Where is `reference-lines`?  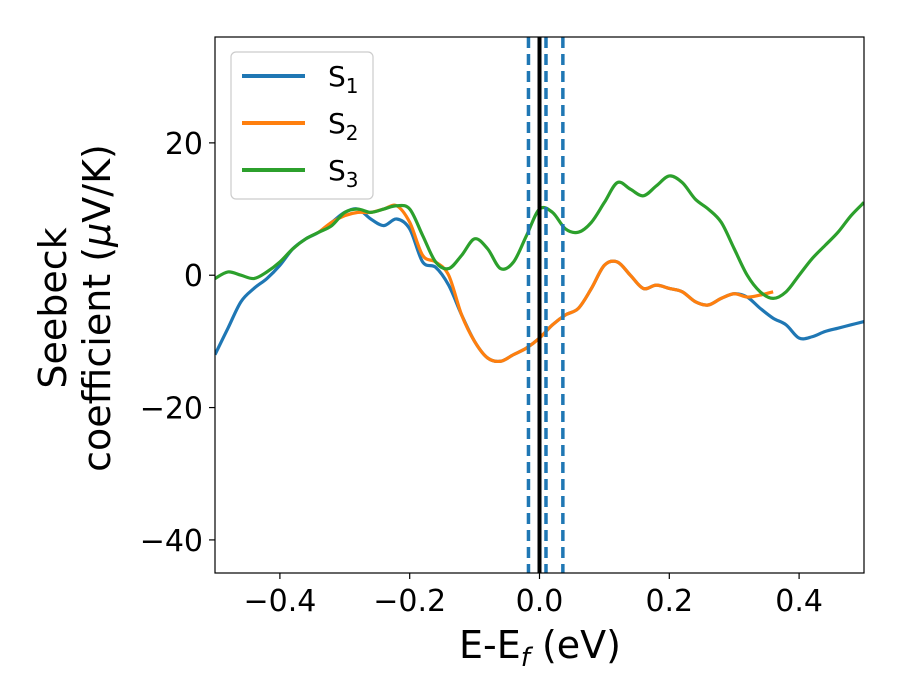 reference-lines is located at coordinates (545, 305).